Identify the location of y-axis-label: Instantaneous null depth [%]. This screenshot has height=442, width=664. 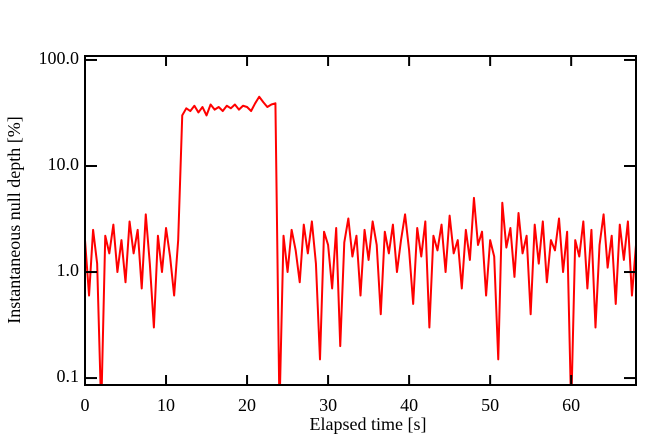
(14, 219).